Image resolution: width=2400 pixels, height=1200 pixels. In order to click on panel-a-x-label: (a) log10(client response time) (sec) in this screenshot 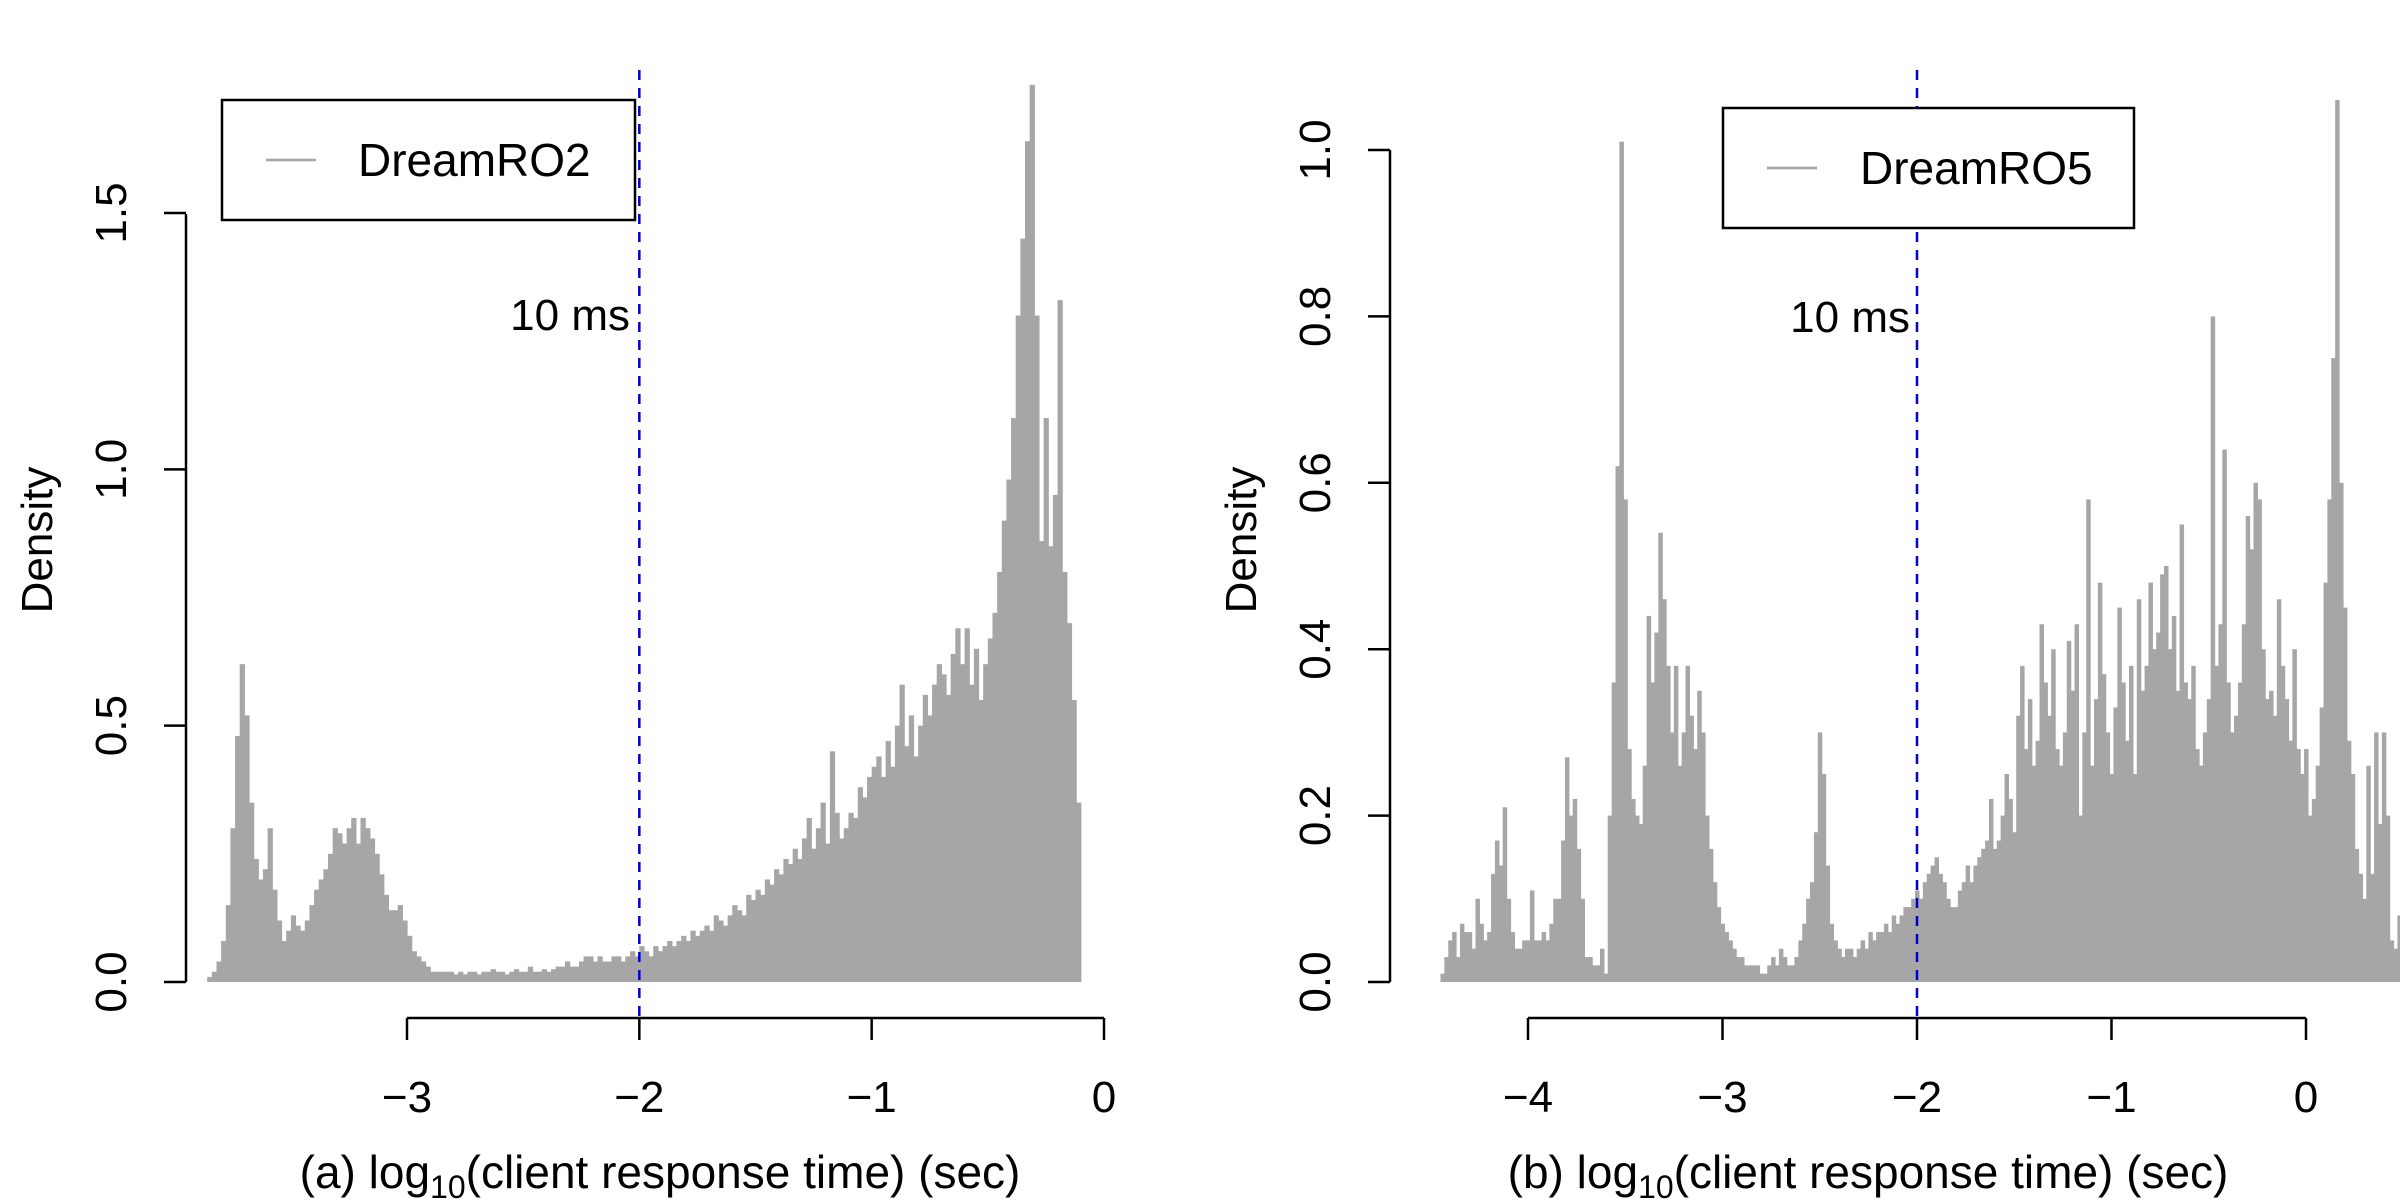, I will do `click(660, 1173)`.